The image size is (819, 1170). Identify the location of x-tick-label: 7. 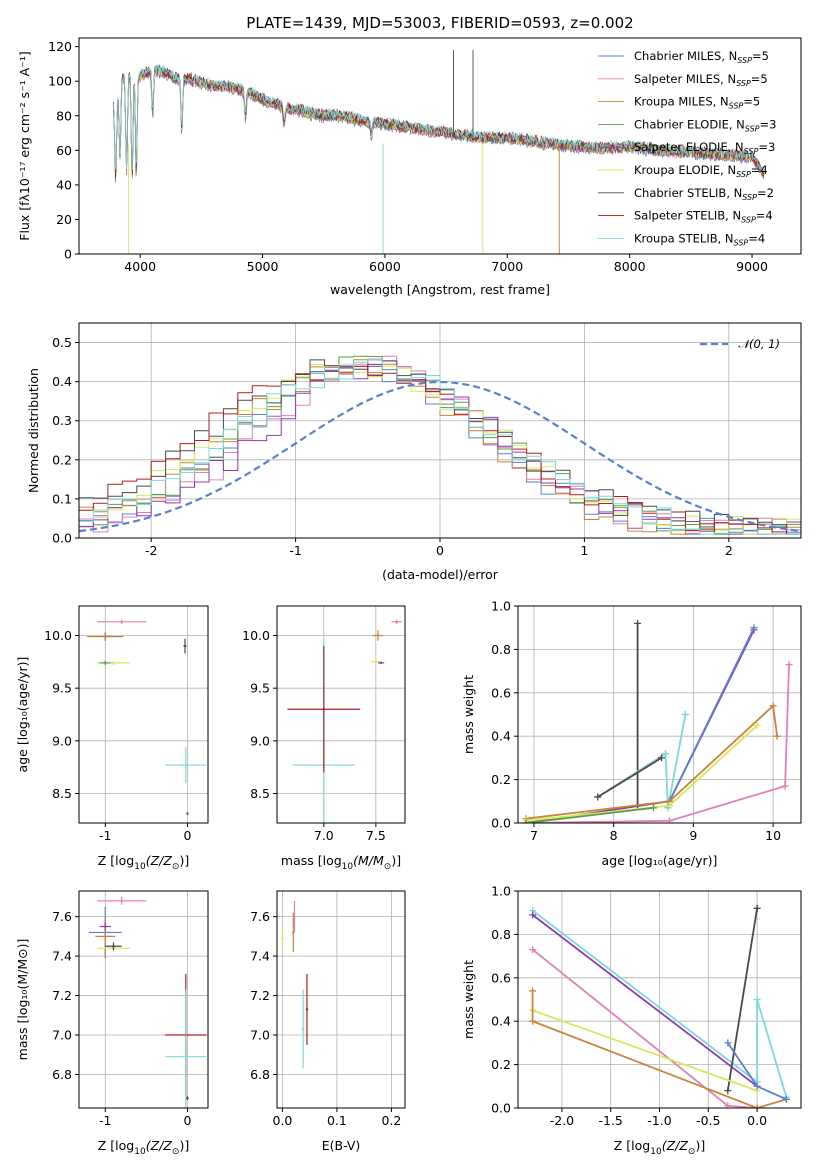
(534, 835).